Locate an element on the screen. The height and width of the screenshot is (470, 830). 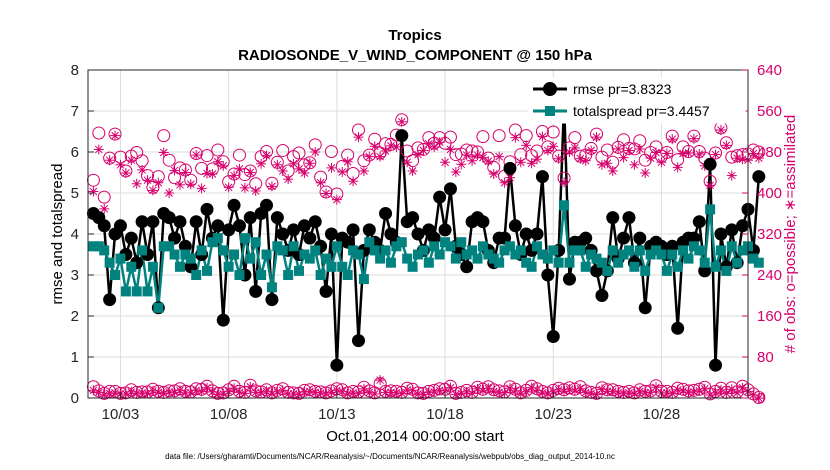
y-right-tick-label: 640 is located at coordinates (769, 70).